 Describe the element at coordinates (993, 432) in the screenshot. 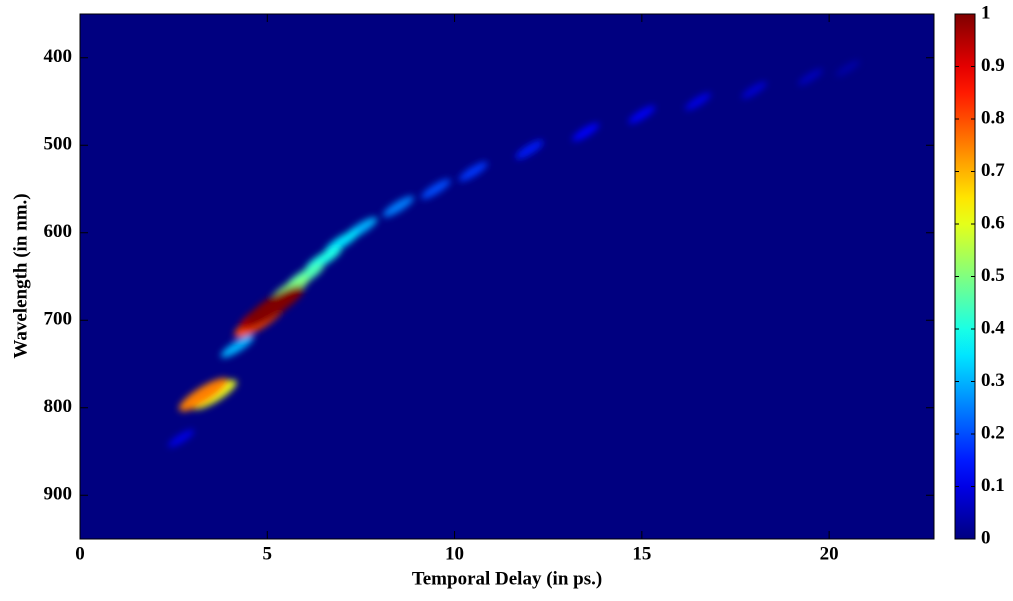

I see `colorbar-tick-label: 0.2` at that location.